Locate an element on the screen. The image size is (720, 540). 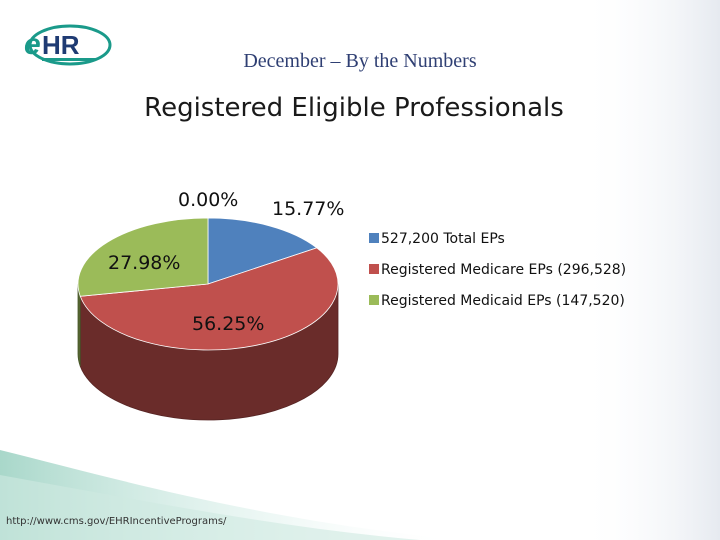
data-label-0: 15.77% is located at coordinates (308, 209).